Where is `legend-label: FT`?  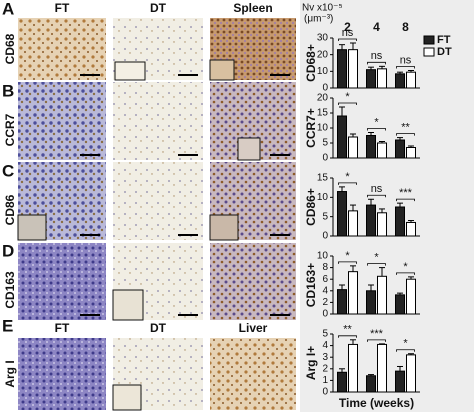 legend-label: FT is located at coordinates (444, 40).